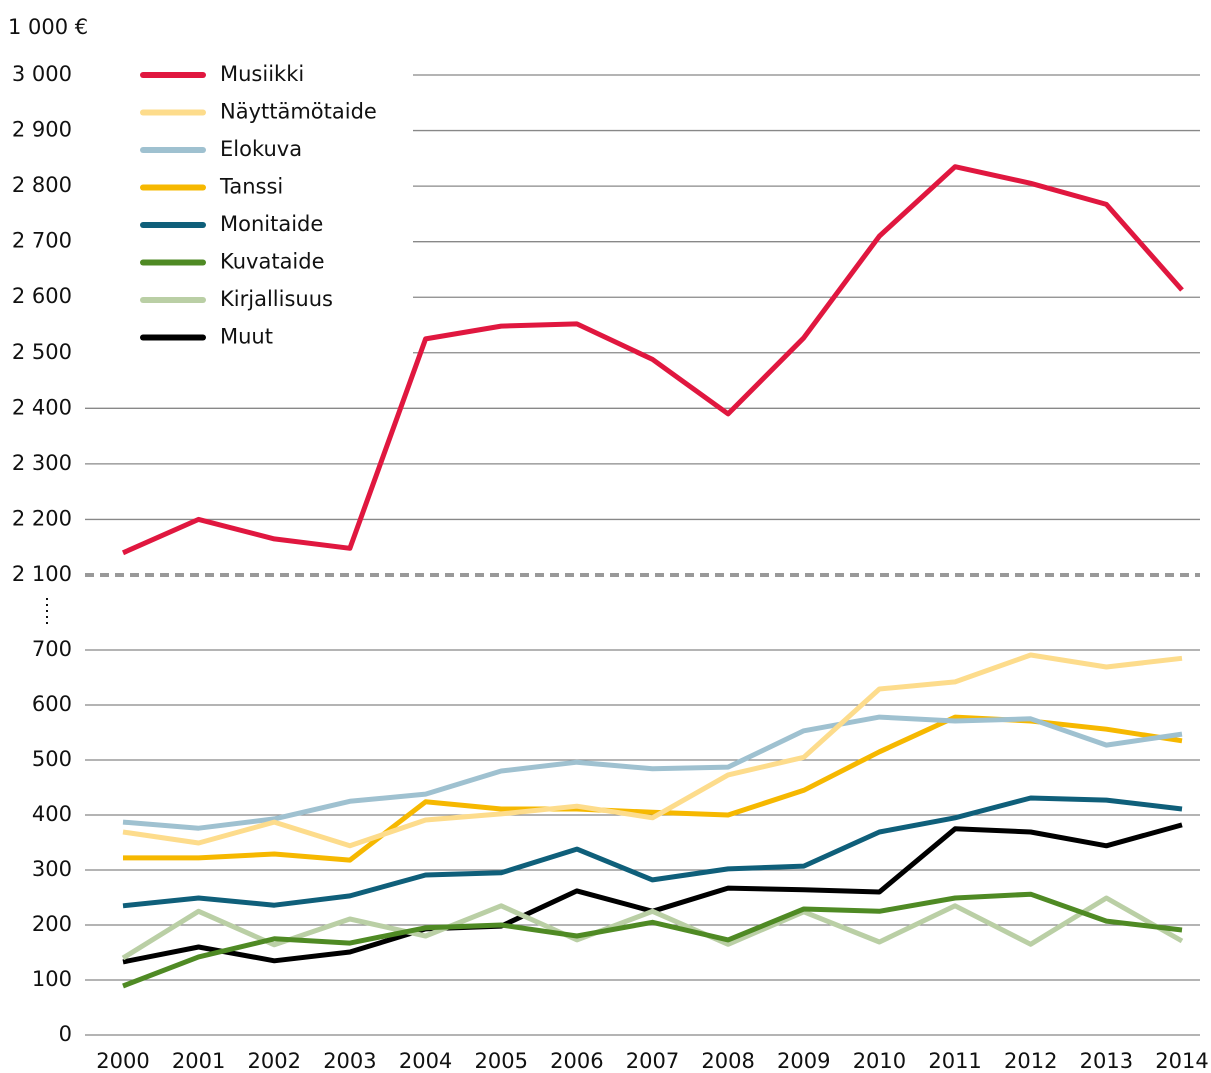 Image resolution: width=1211 pixels, height=1073 pixels. Describe the element at coordinates (42, 241) in the screenshot. I see `y-tick-label: 2 700` at that location.